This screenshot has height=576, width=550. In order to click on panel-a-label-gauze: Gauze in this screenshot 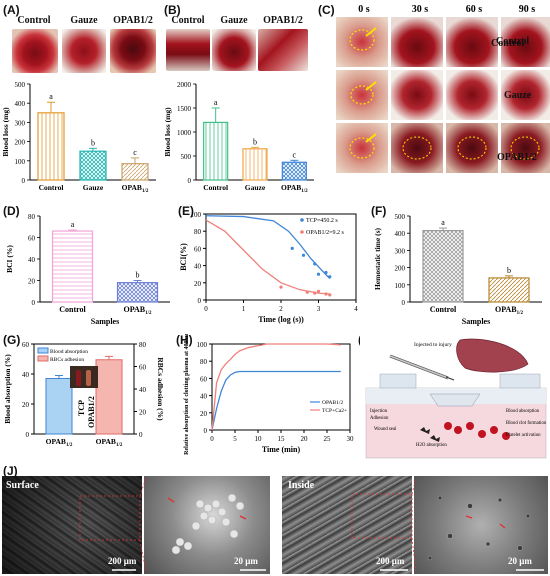, I will do `click(84, 20)`.